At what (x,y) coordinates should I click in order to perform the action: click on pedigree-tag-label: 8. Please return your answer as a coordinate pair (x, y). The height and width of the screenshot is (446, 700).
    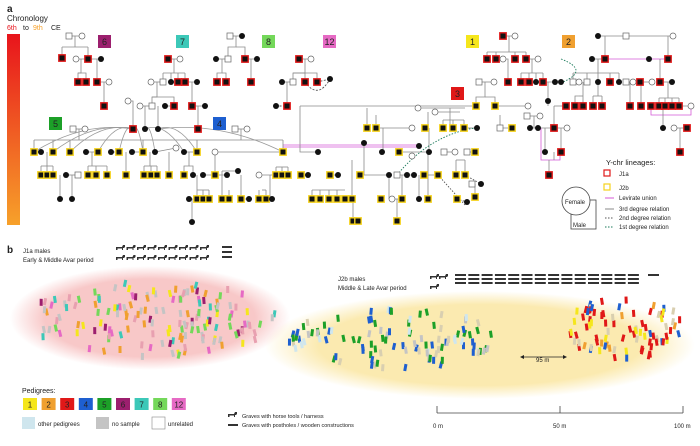
    Looking at the image, I should click on (268, 42).